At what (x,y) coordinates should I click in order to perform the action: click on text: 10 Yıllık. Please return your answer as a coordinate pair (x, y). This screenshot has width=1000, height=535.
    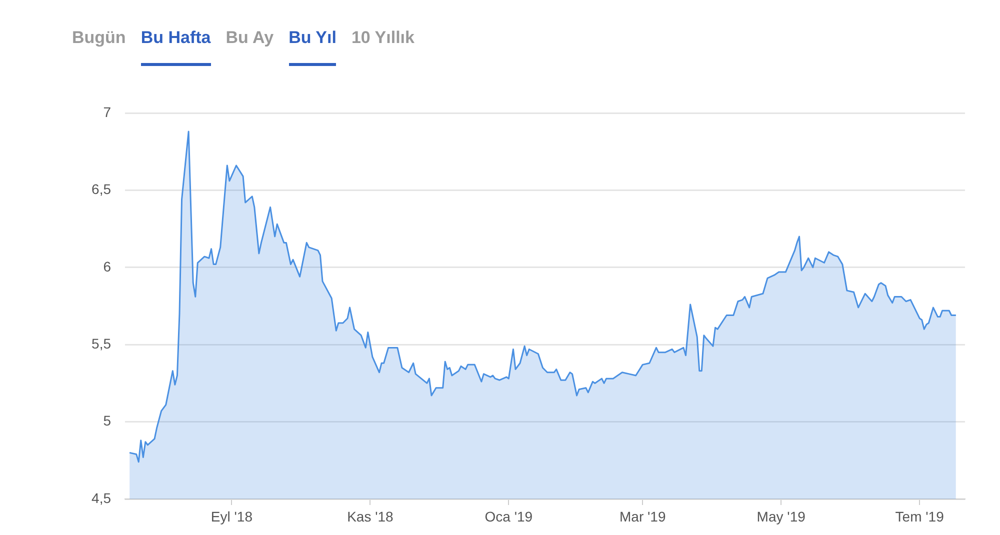
    Looking at the image, I should click on (382, 37).